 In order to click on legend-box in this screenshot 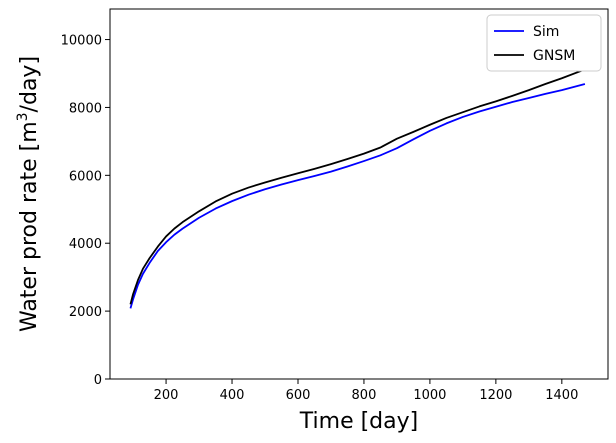, I will do `click(544, 43)`.